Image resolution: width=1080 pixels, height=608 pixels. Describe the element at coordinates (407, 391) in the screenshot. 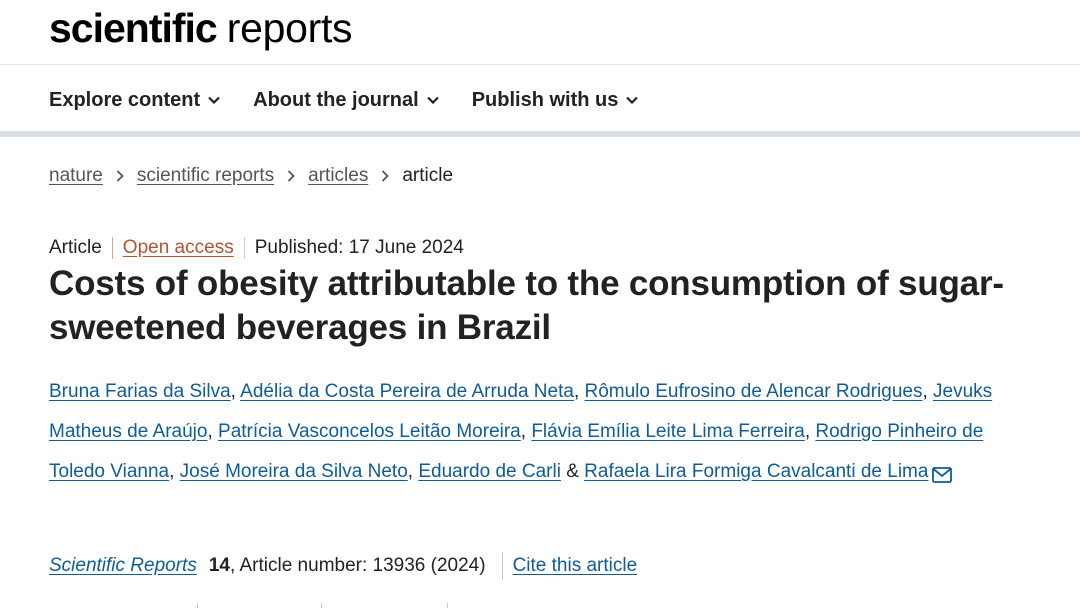

I see `author-link: Adélia da Costa Pereira de Arruda Neta` at that location.